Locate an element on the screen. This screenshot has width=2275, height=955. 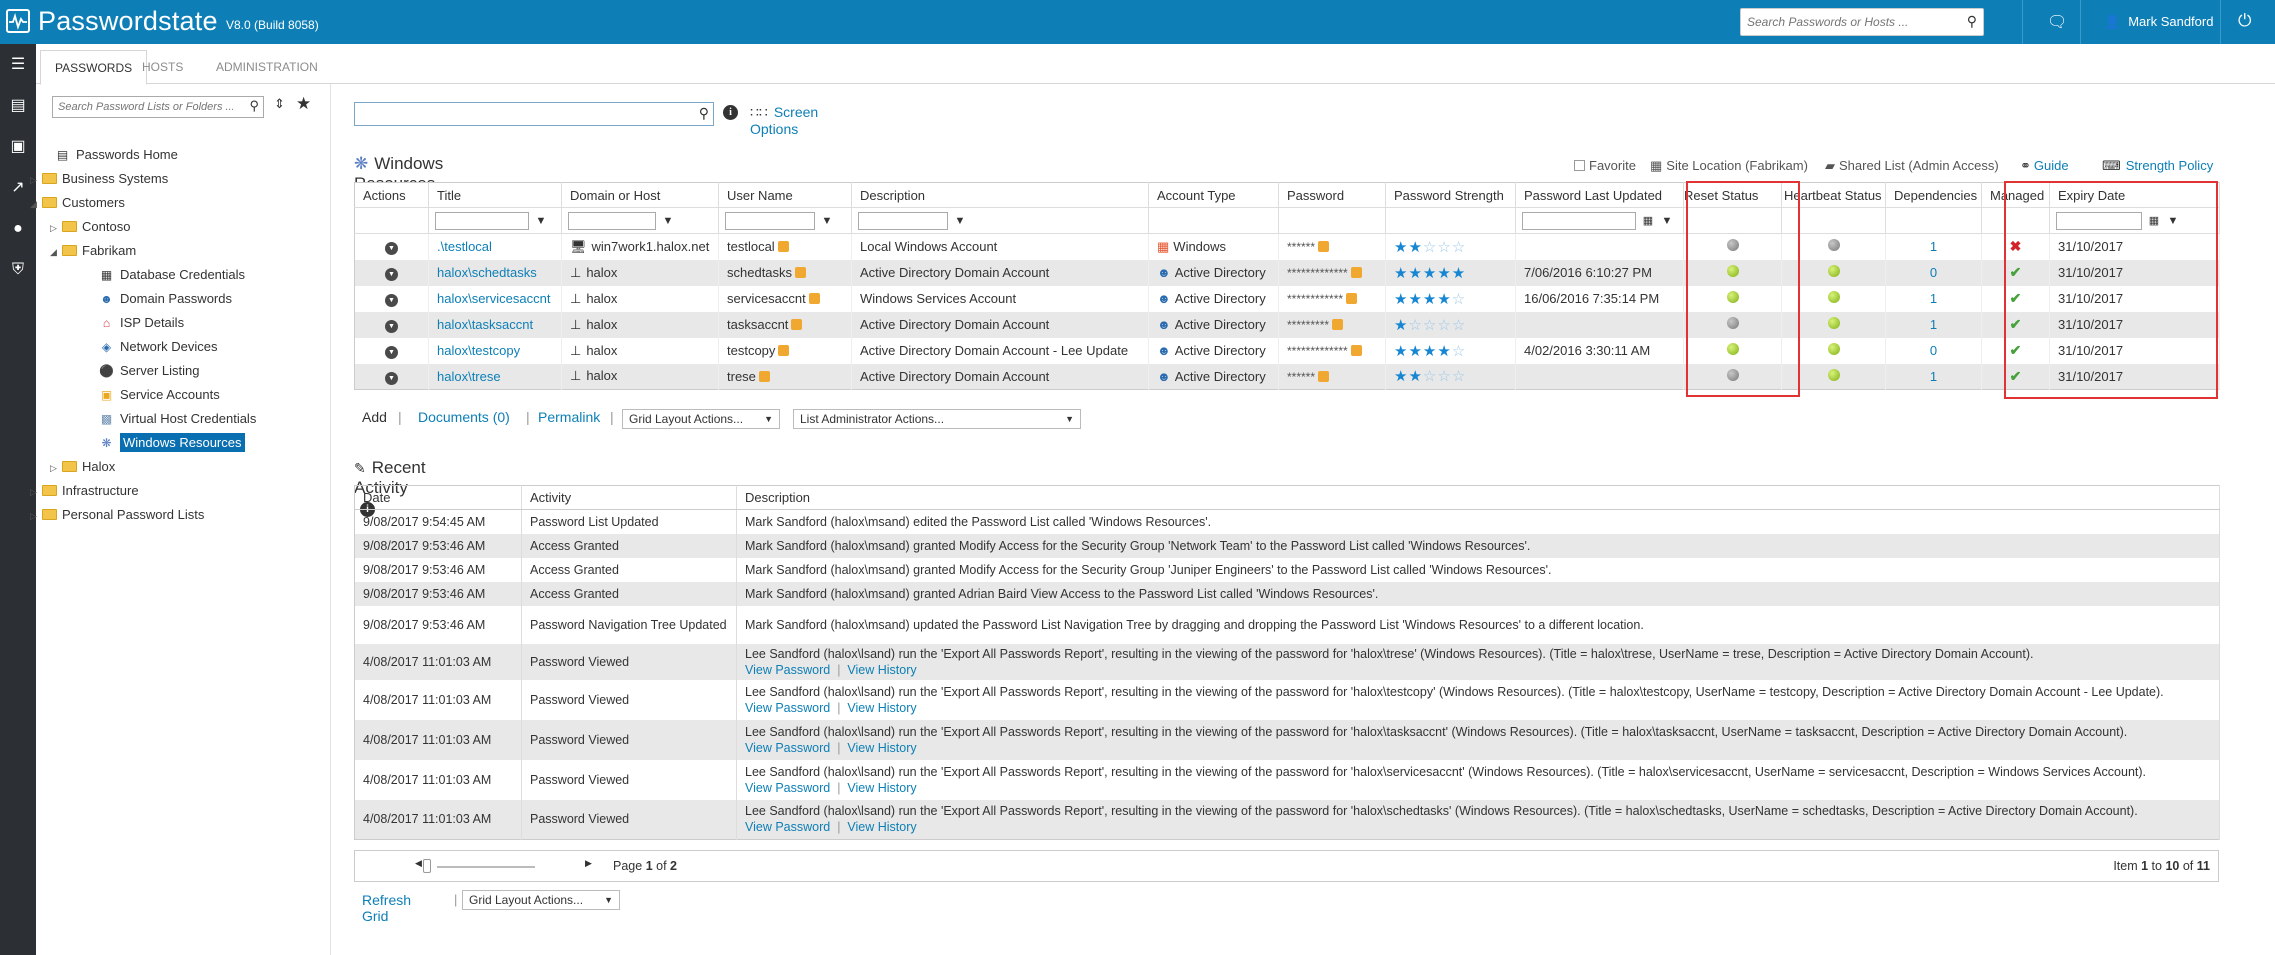
info-icon: i is located at coordinates (730, 112).